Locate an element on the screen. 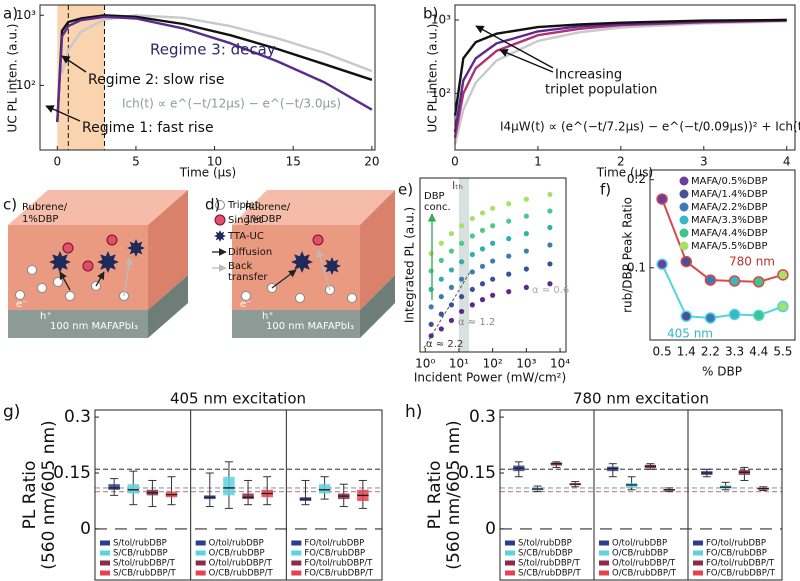  legend-label: O/CB/rubDBP is located at coordinates (237, 554).